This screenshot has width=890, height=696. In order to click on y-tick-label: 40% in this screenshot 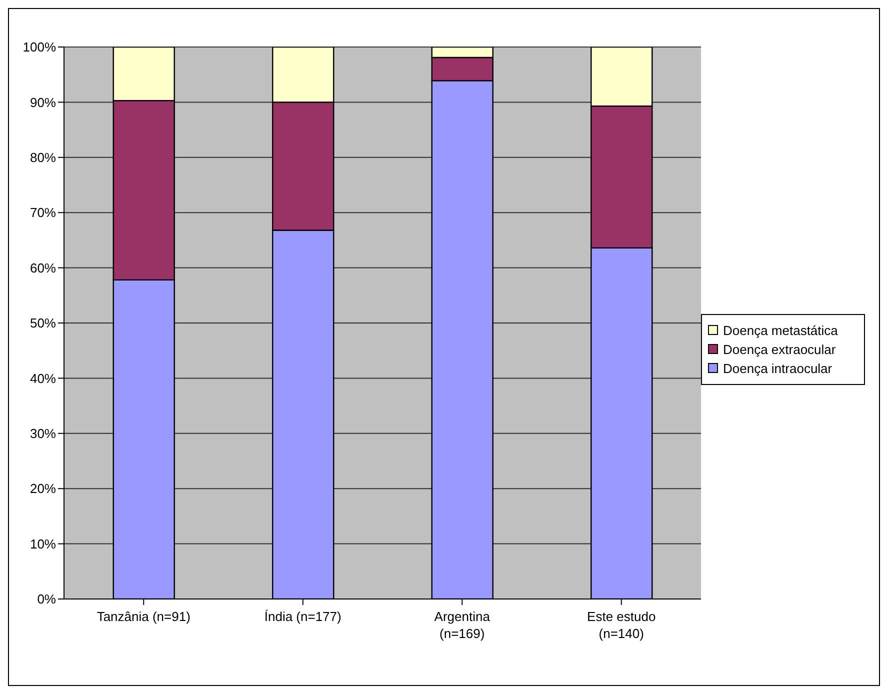, I will do `click(43, 378)`.